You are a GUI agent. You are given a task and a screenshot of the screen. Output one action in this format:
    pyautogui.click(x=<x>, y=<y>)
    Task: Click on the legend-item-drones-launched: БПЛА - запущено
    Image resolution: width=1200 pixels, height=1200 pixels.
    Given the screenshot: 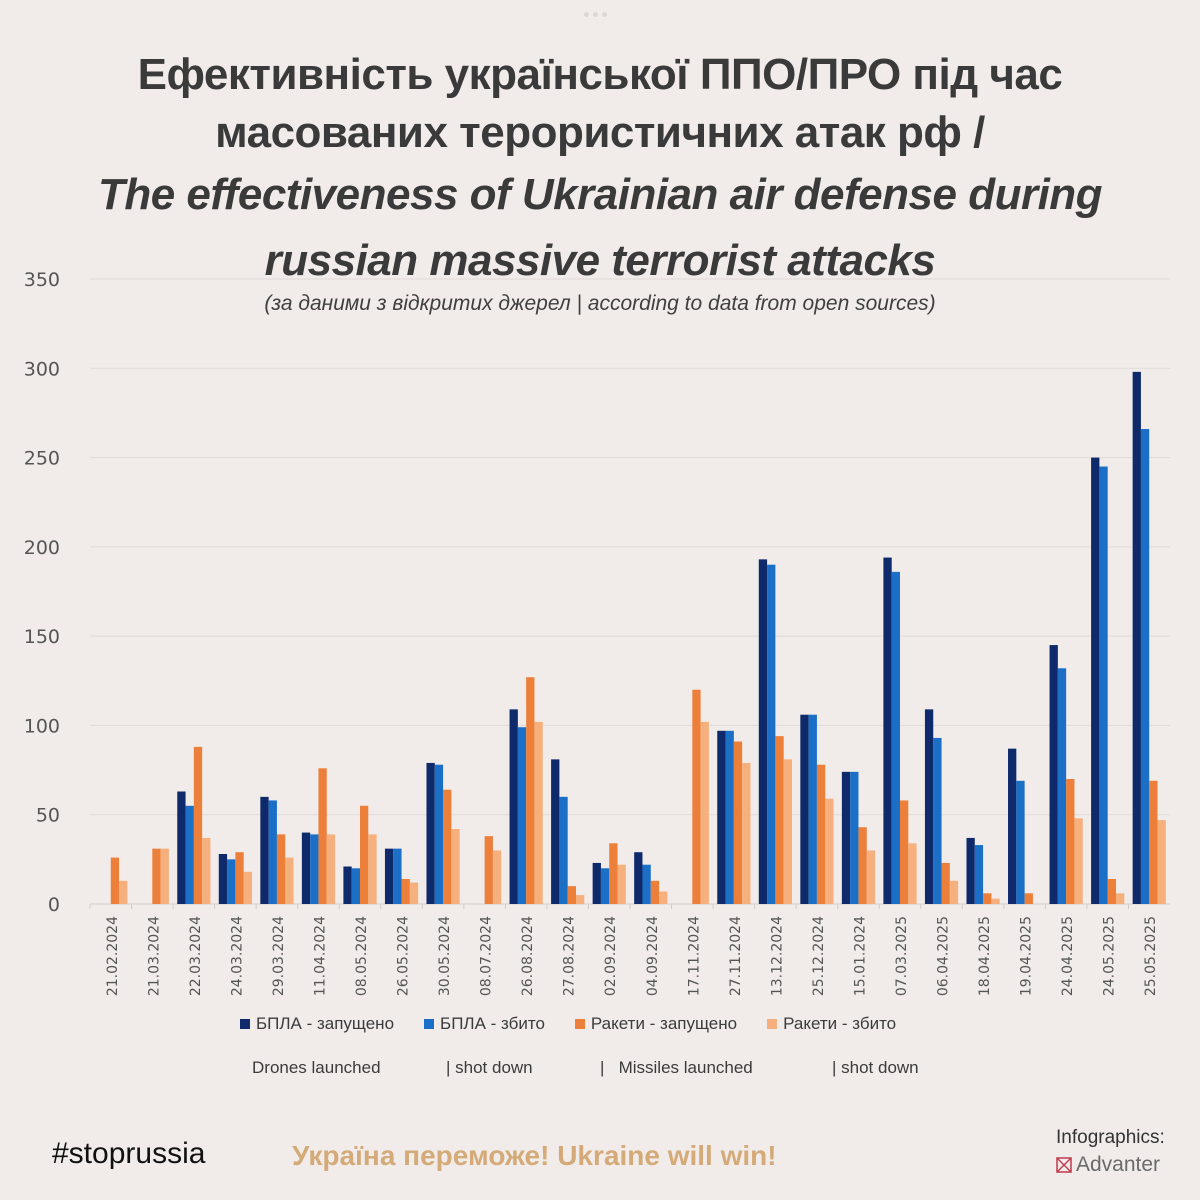 What is the action you would take?
    pyautogui.click(x=317, y=1024)
    